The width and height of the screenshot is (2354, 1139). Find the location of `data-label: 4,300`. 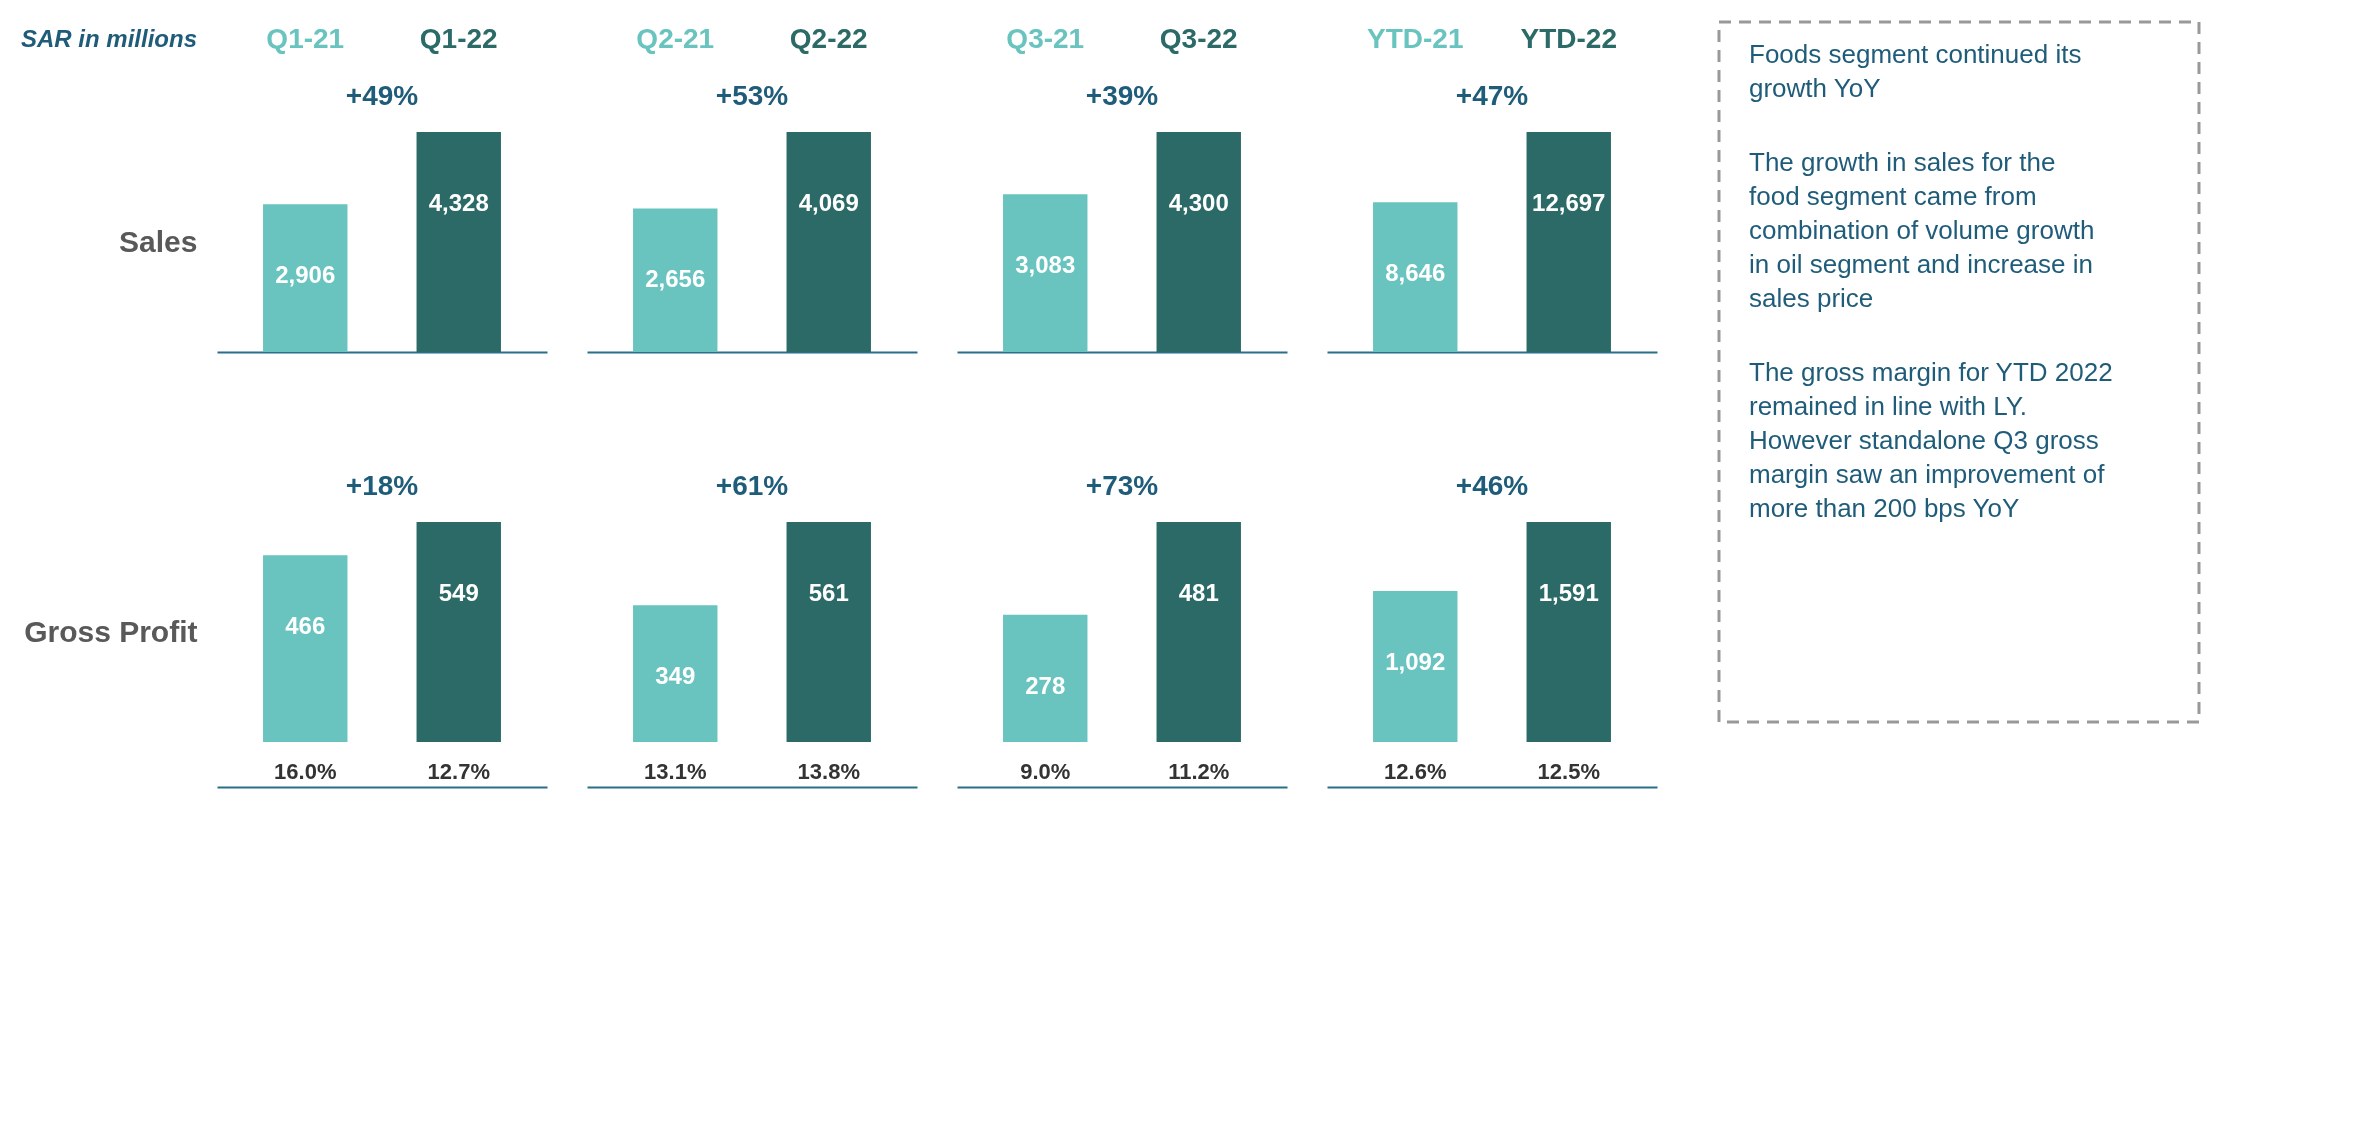

data-label: 4,300 is located at coordinates (1198, 202).